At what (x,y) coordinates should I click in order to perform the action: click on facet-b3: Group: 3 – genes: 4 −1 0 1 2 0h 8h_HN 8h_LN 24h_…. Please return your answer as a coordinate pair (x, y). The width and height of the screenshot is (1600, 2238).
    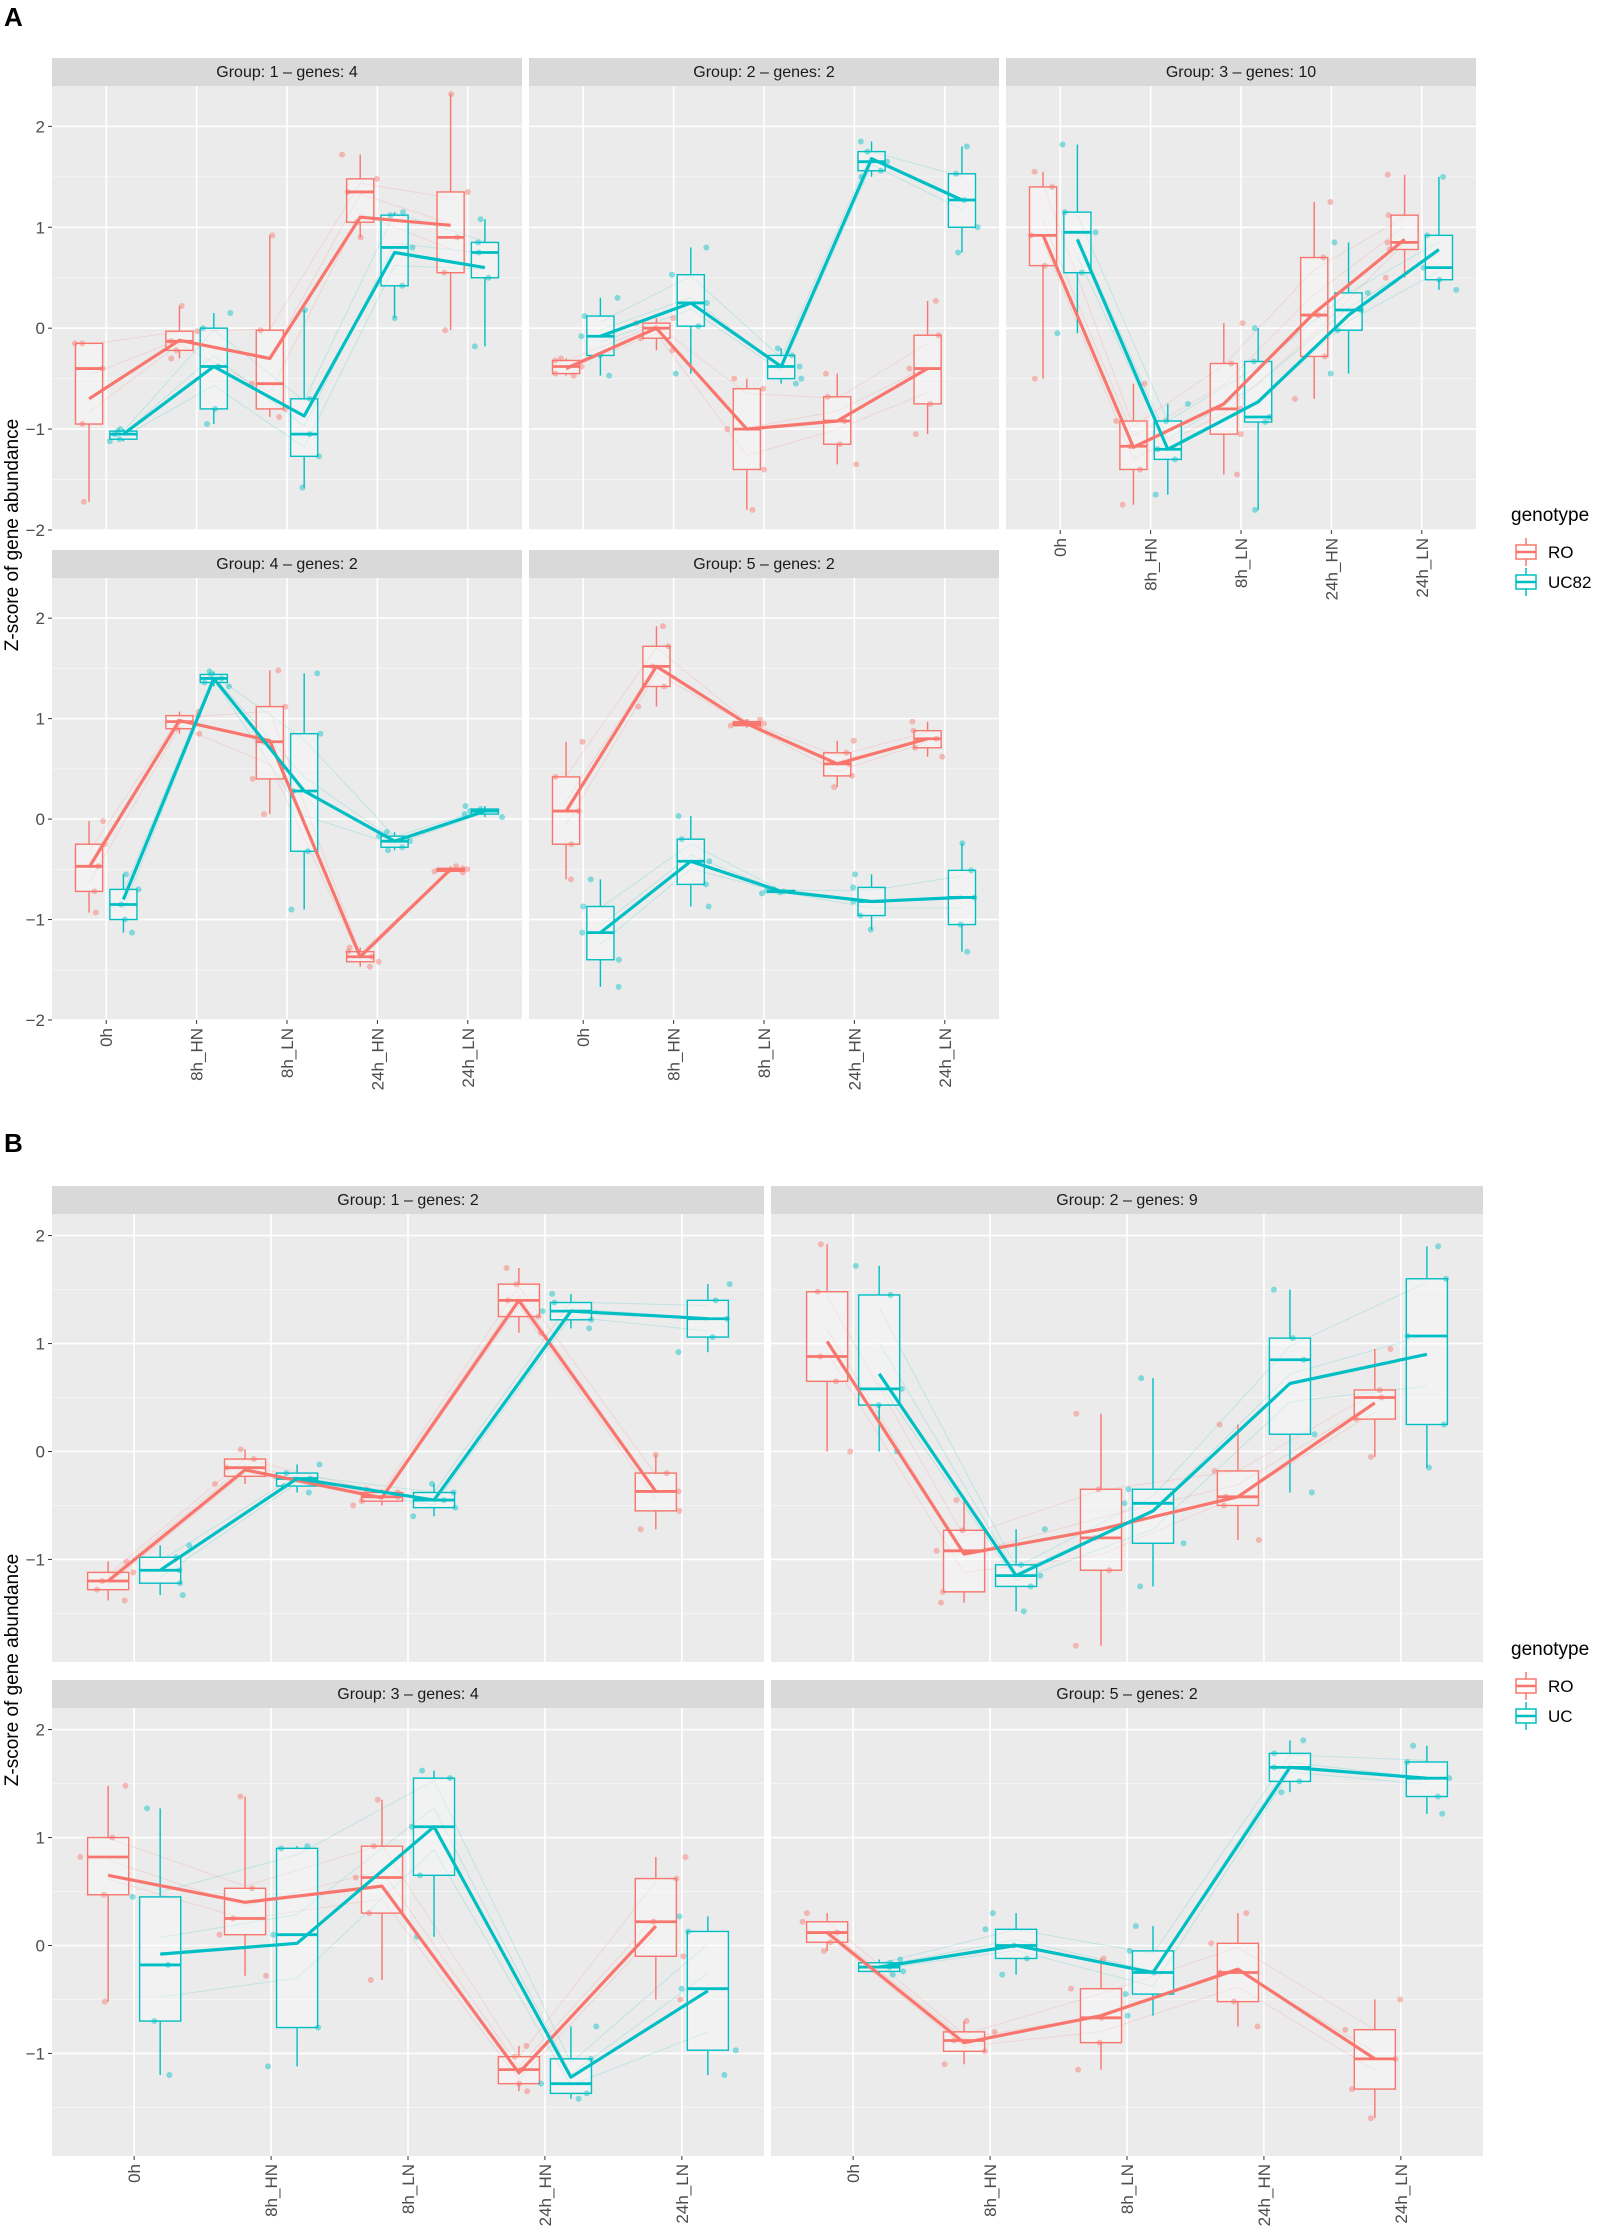
    Looking at the image, I should click on (395, 1953).